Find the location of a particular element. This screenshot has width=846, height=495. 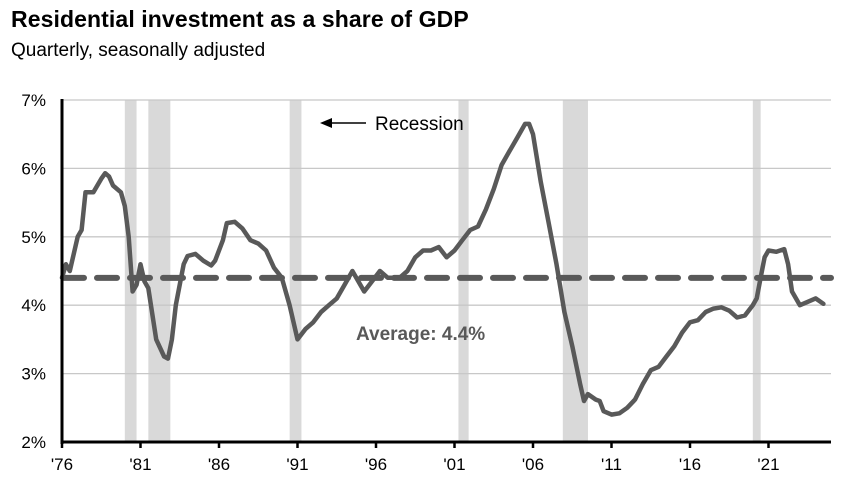

y-tick-label: 3% is located at coordinates (33, 374).